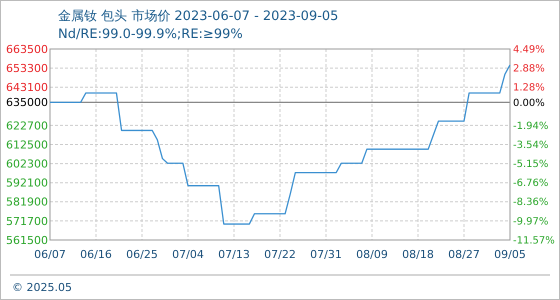  What do you see at coordinates (27, 49) in the screenshot?
I see `y-tick-label: 663500` at bounding box center [27, 49].